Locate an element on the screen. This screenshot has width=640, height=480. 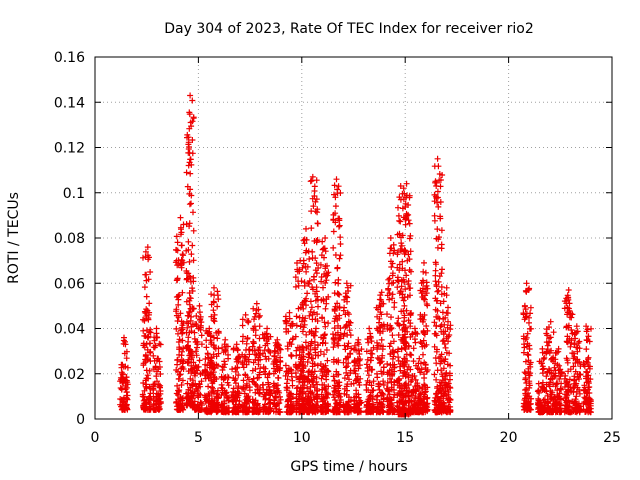
x-tick-label: 5 is located at coordinates (198, 438).